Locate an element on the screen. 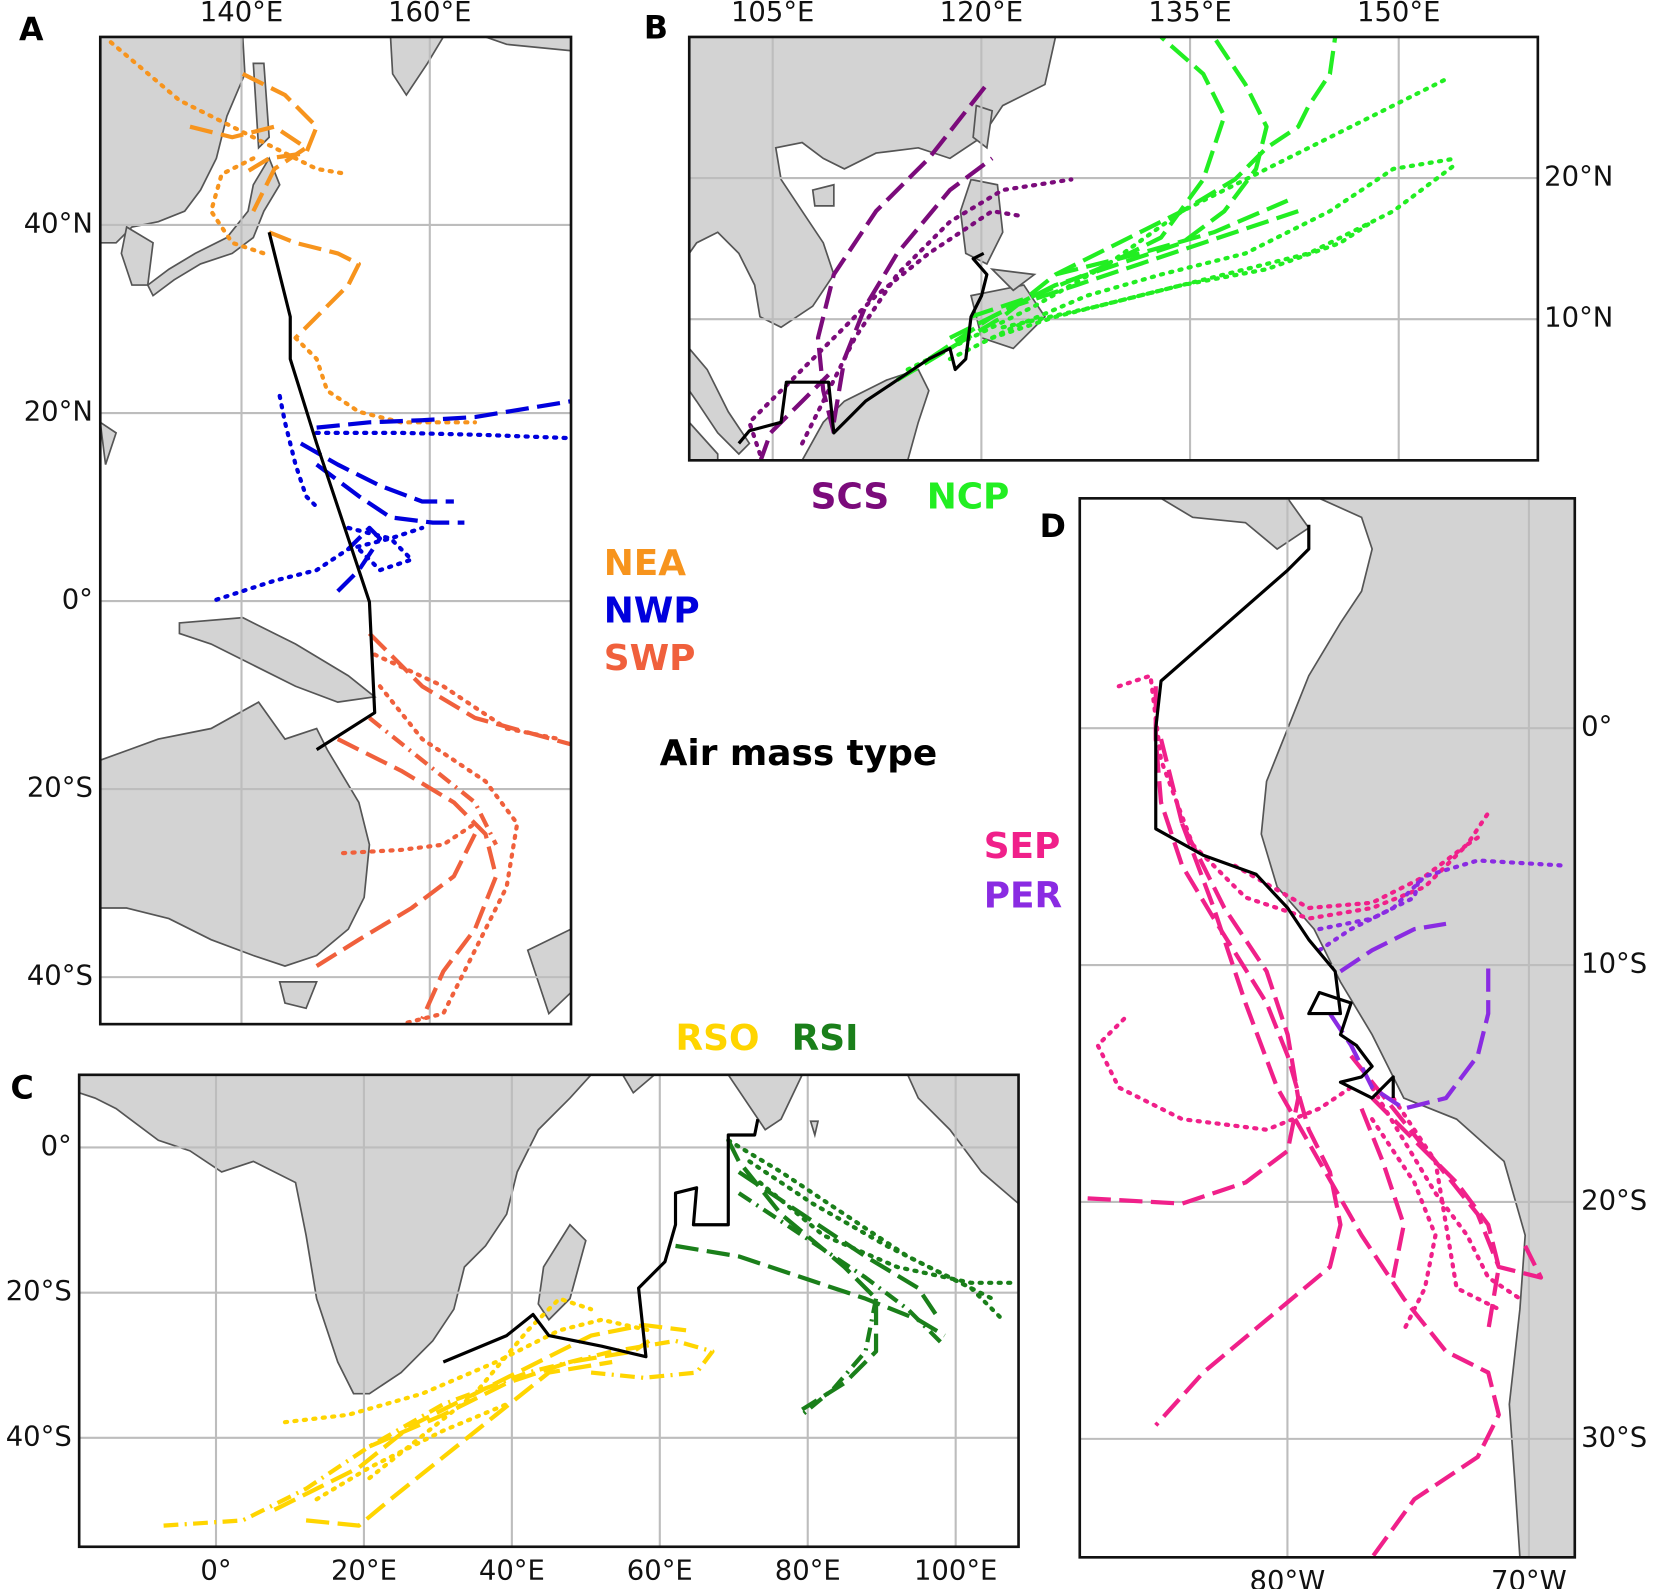  panel-label: A is located at coordinates (31, 31).